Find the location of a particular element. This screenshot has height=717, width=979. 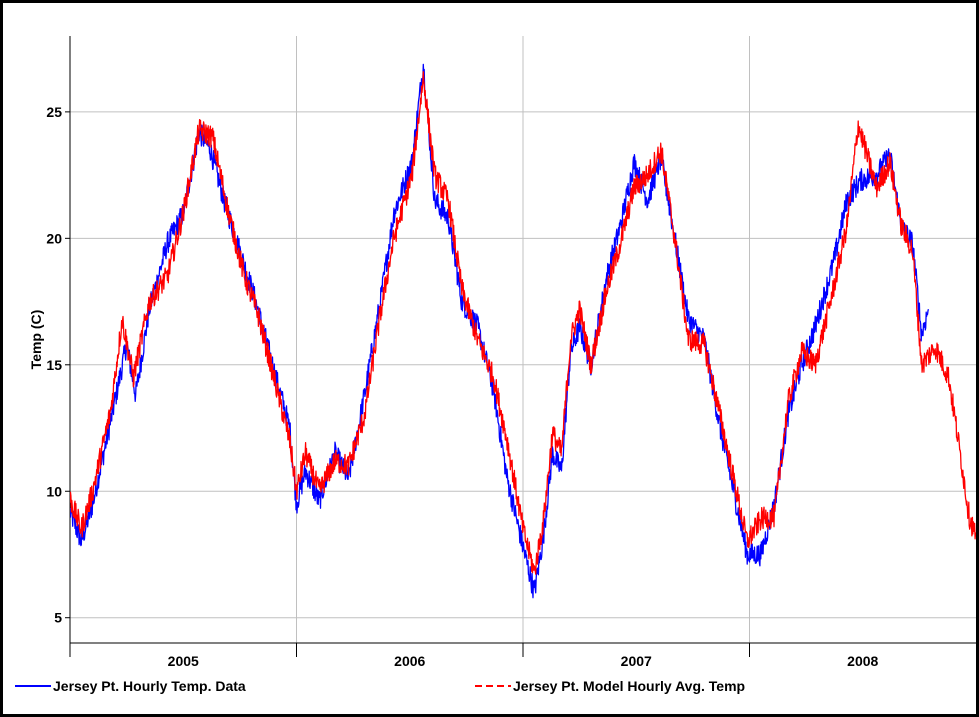

legend-label-model: Jersey Pt. Model Hourly Avg. Temp is located at coordinates (629, 686).